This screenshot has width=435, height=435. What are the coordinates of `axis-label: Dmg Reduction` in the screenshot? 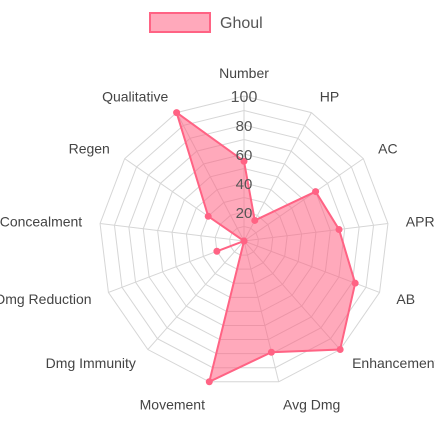 It's located at (46, 299).